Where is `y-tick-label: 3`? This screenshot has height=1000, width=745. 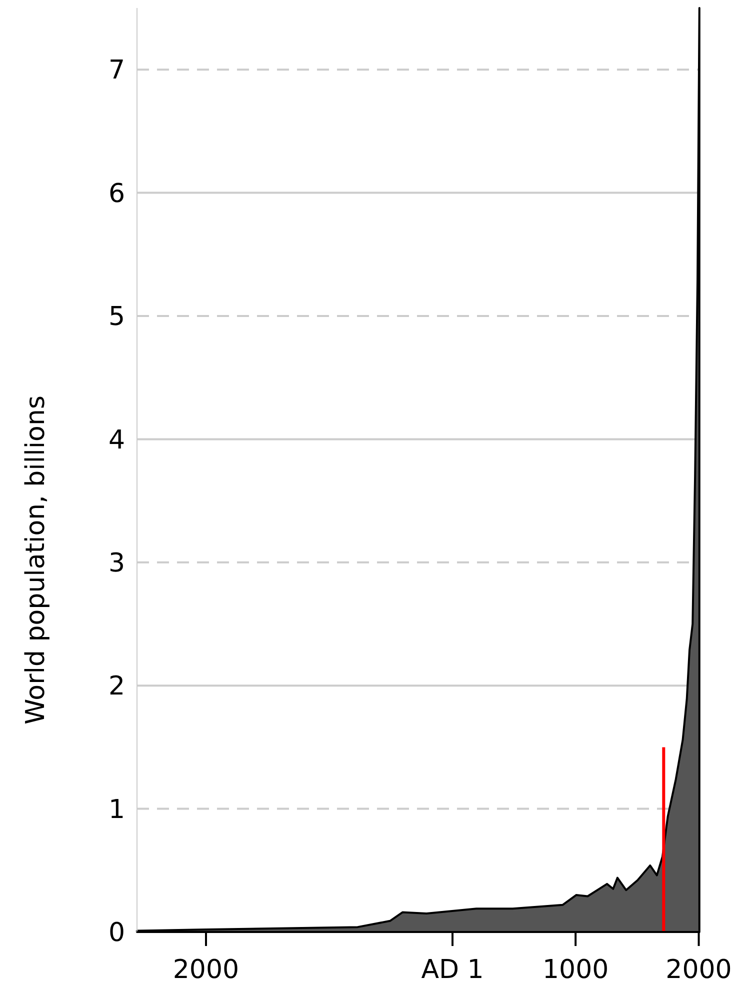
y-tick-label: 3 is located at coordinates (116, 563).